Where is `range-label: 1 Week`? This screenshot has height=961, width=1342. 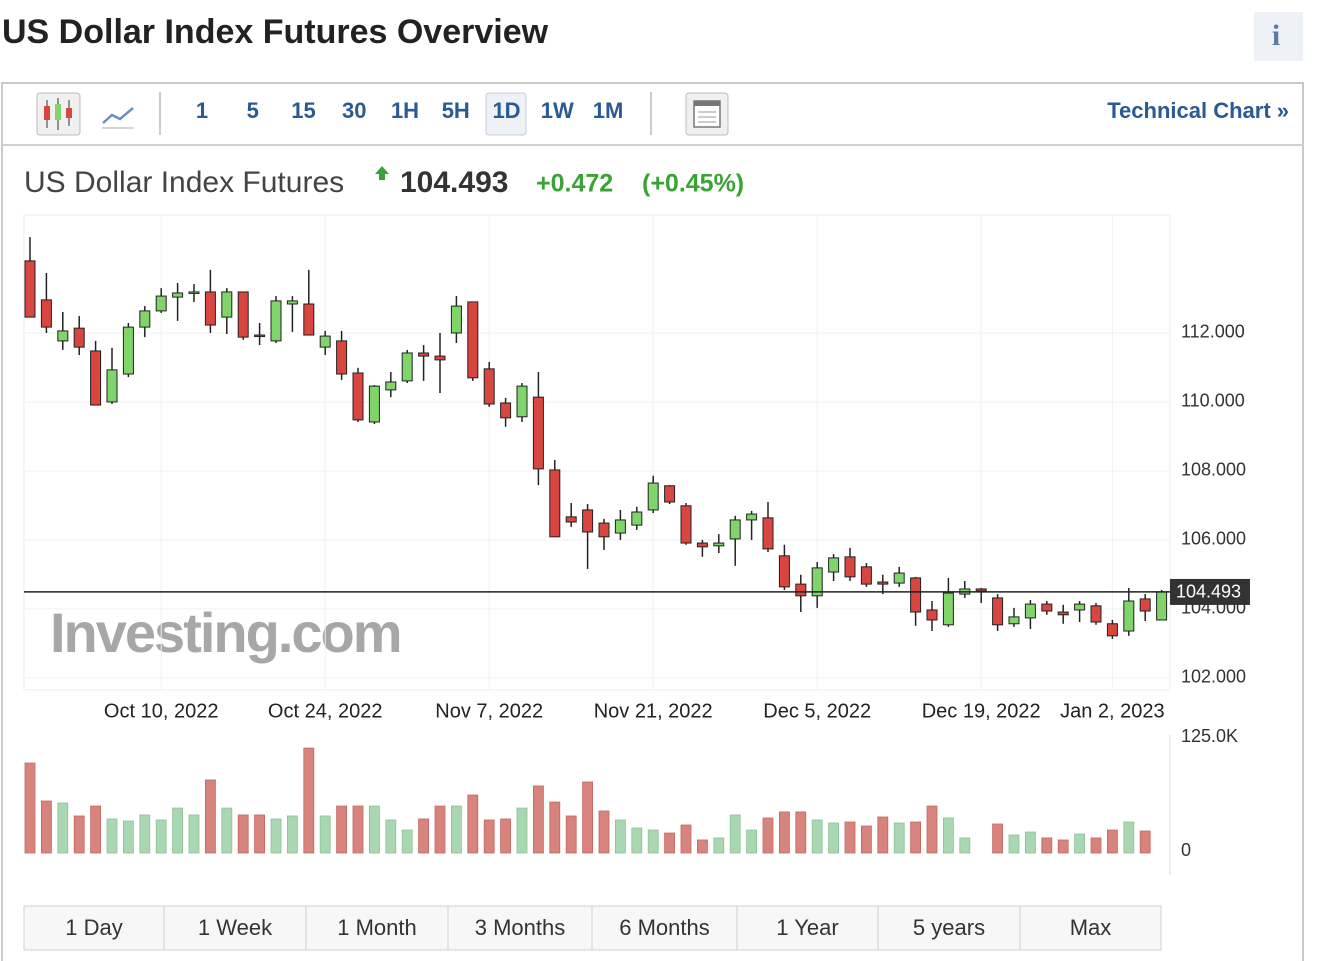 range-label: 1 Week is located at coordinates (235, 927).